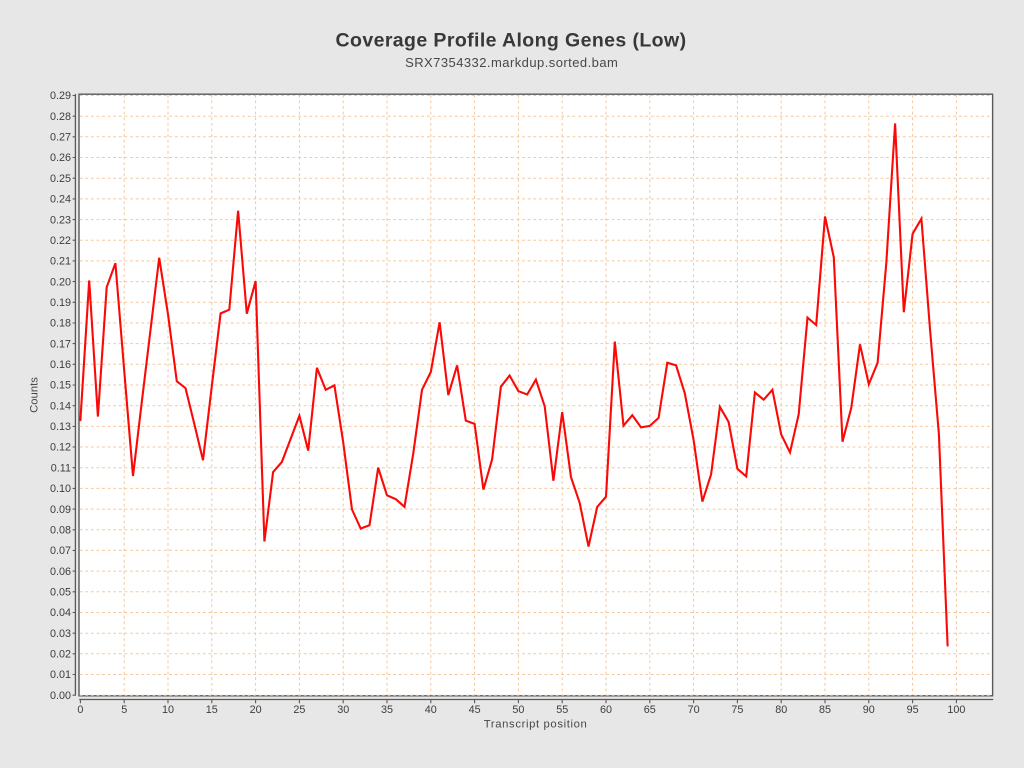  I want to click on svg-text: 0, so click(80, 710).